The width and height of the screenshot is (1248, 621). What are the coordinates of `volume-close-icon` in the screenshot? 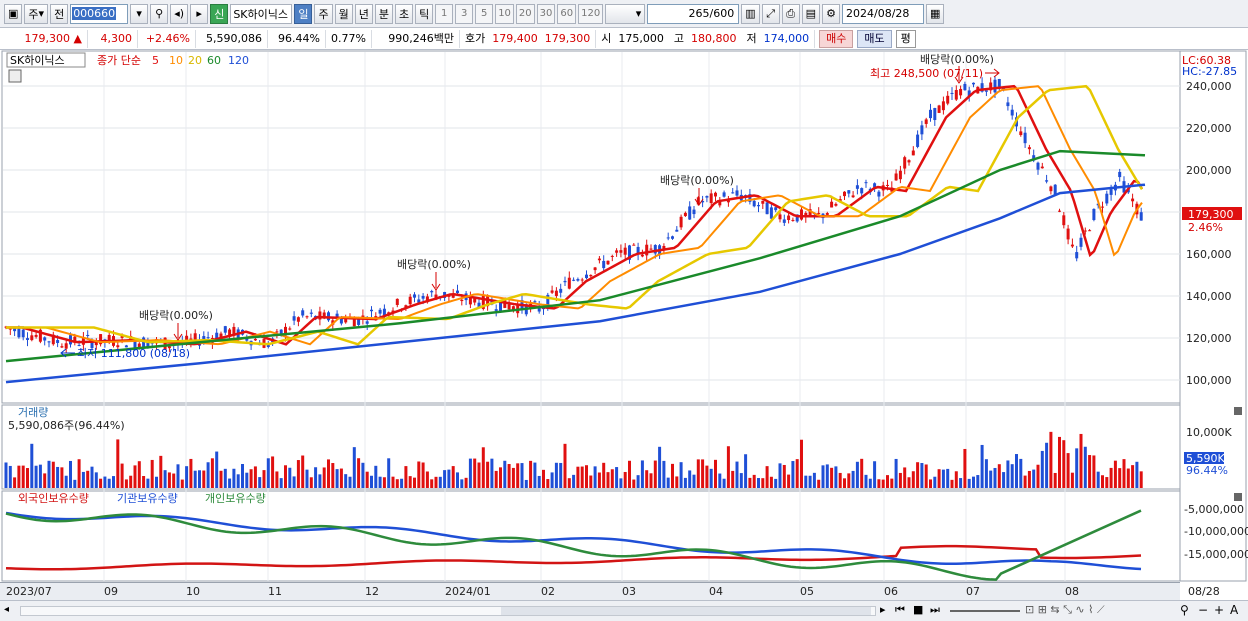 It's located at (1238, 411).